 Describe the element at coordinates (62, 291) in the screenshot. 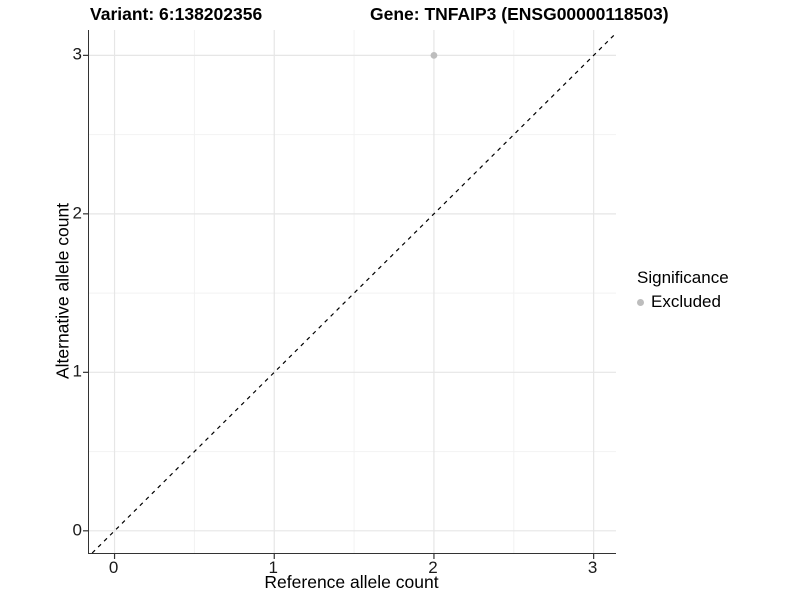

I see `y-axis-title: Alternative allele count` at that location.